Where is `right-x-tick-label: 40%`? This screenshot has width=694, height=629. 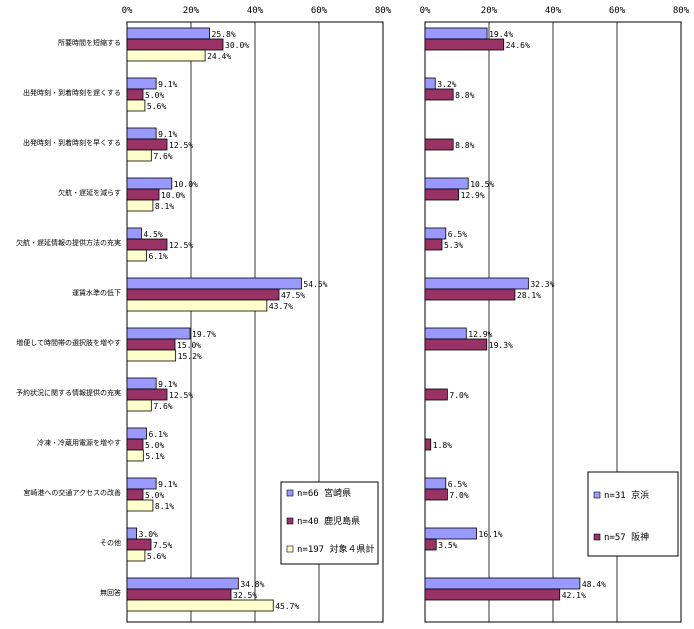 right-x-tick-label: 40% is located at coordinates (553, 11).